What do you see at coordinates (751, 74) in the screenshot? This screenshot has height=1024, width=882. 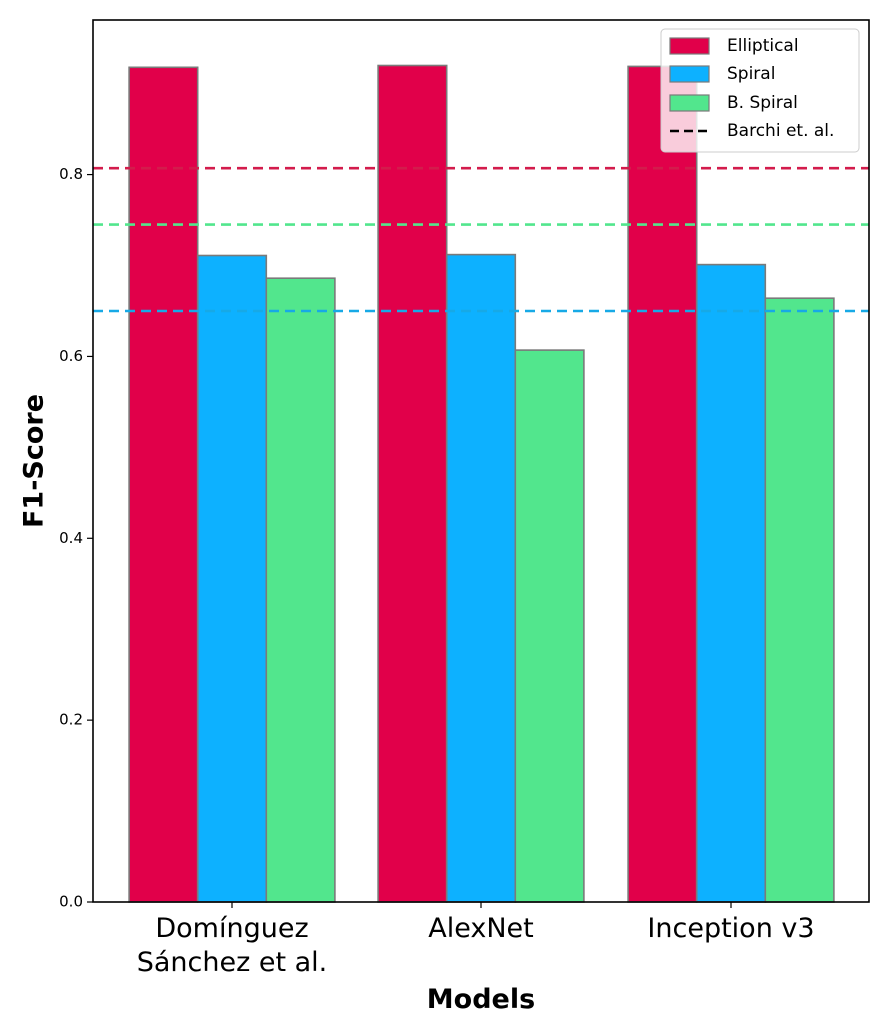 I see `legend-label: Spiral` at bounding box center [751, 74].